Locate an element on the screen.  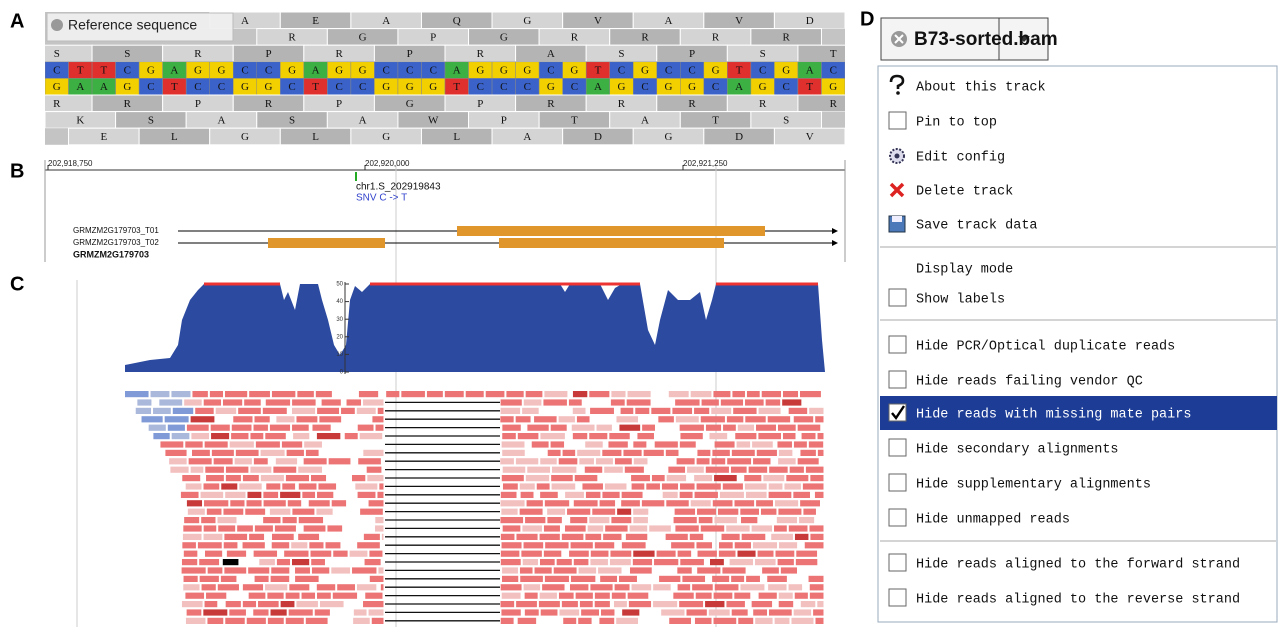
panel-label: B is located at coordinates (17, 171).